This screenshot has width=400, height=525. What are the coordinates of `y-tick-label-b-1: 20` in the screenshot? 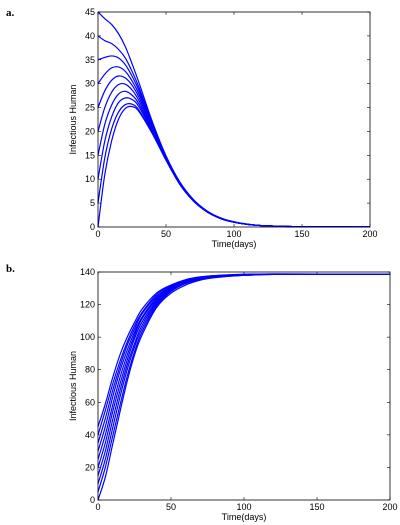 It's located at (90, 467).